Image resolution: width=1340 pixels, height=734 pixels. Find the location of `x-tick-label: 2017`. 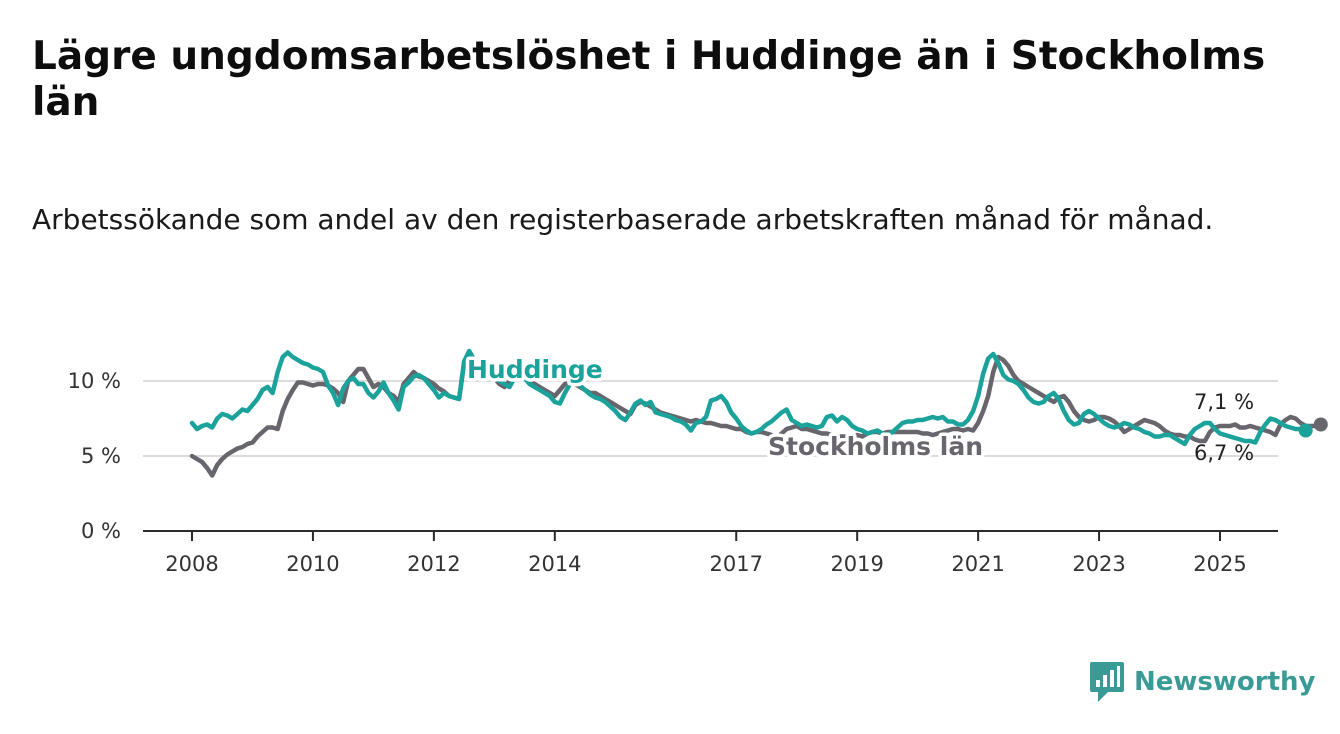

x-tick-label: 2017 is located at coordinates (736, 564).